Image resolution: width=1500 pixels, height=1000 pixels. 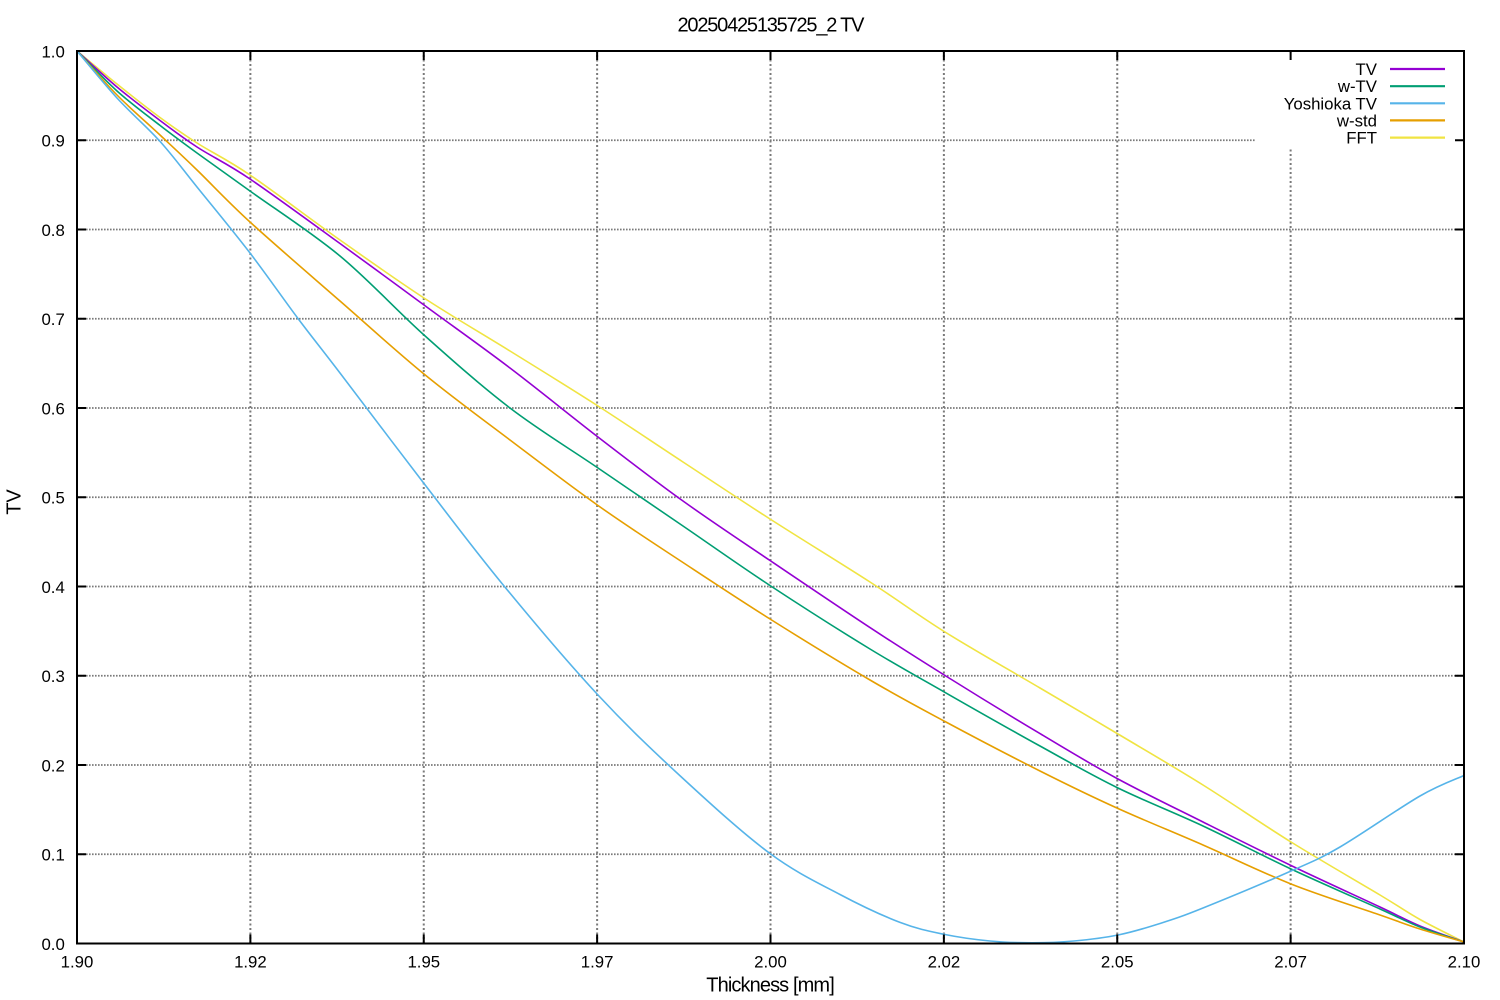 I want to click on svg-text: Thickness [mm], so click(x=770, y=986).